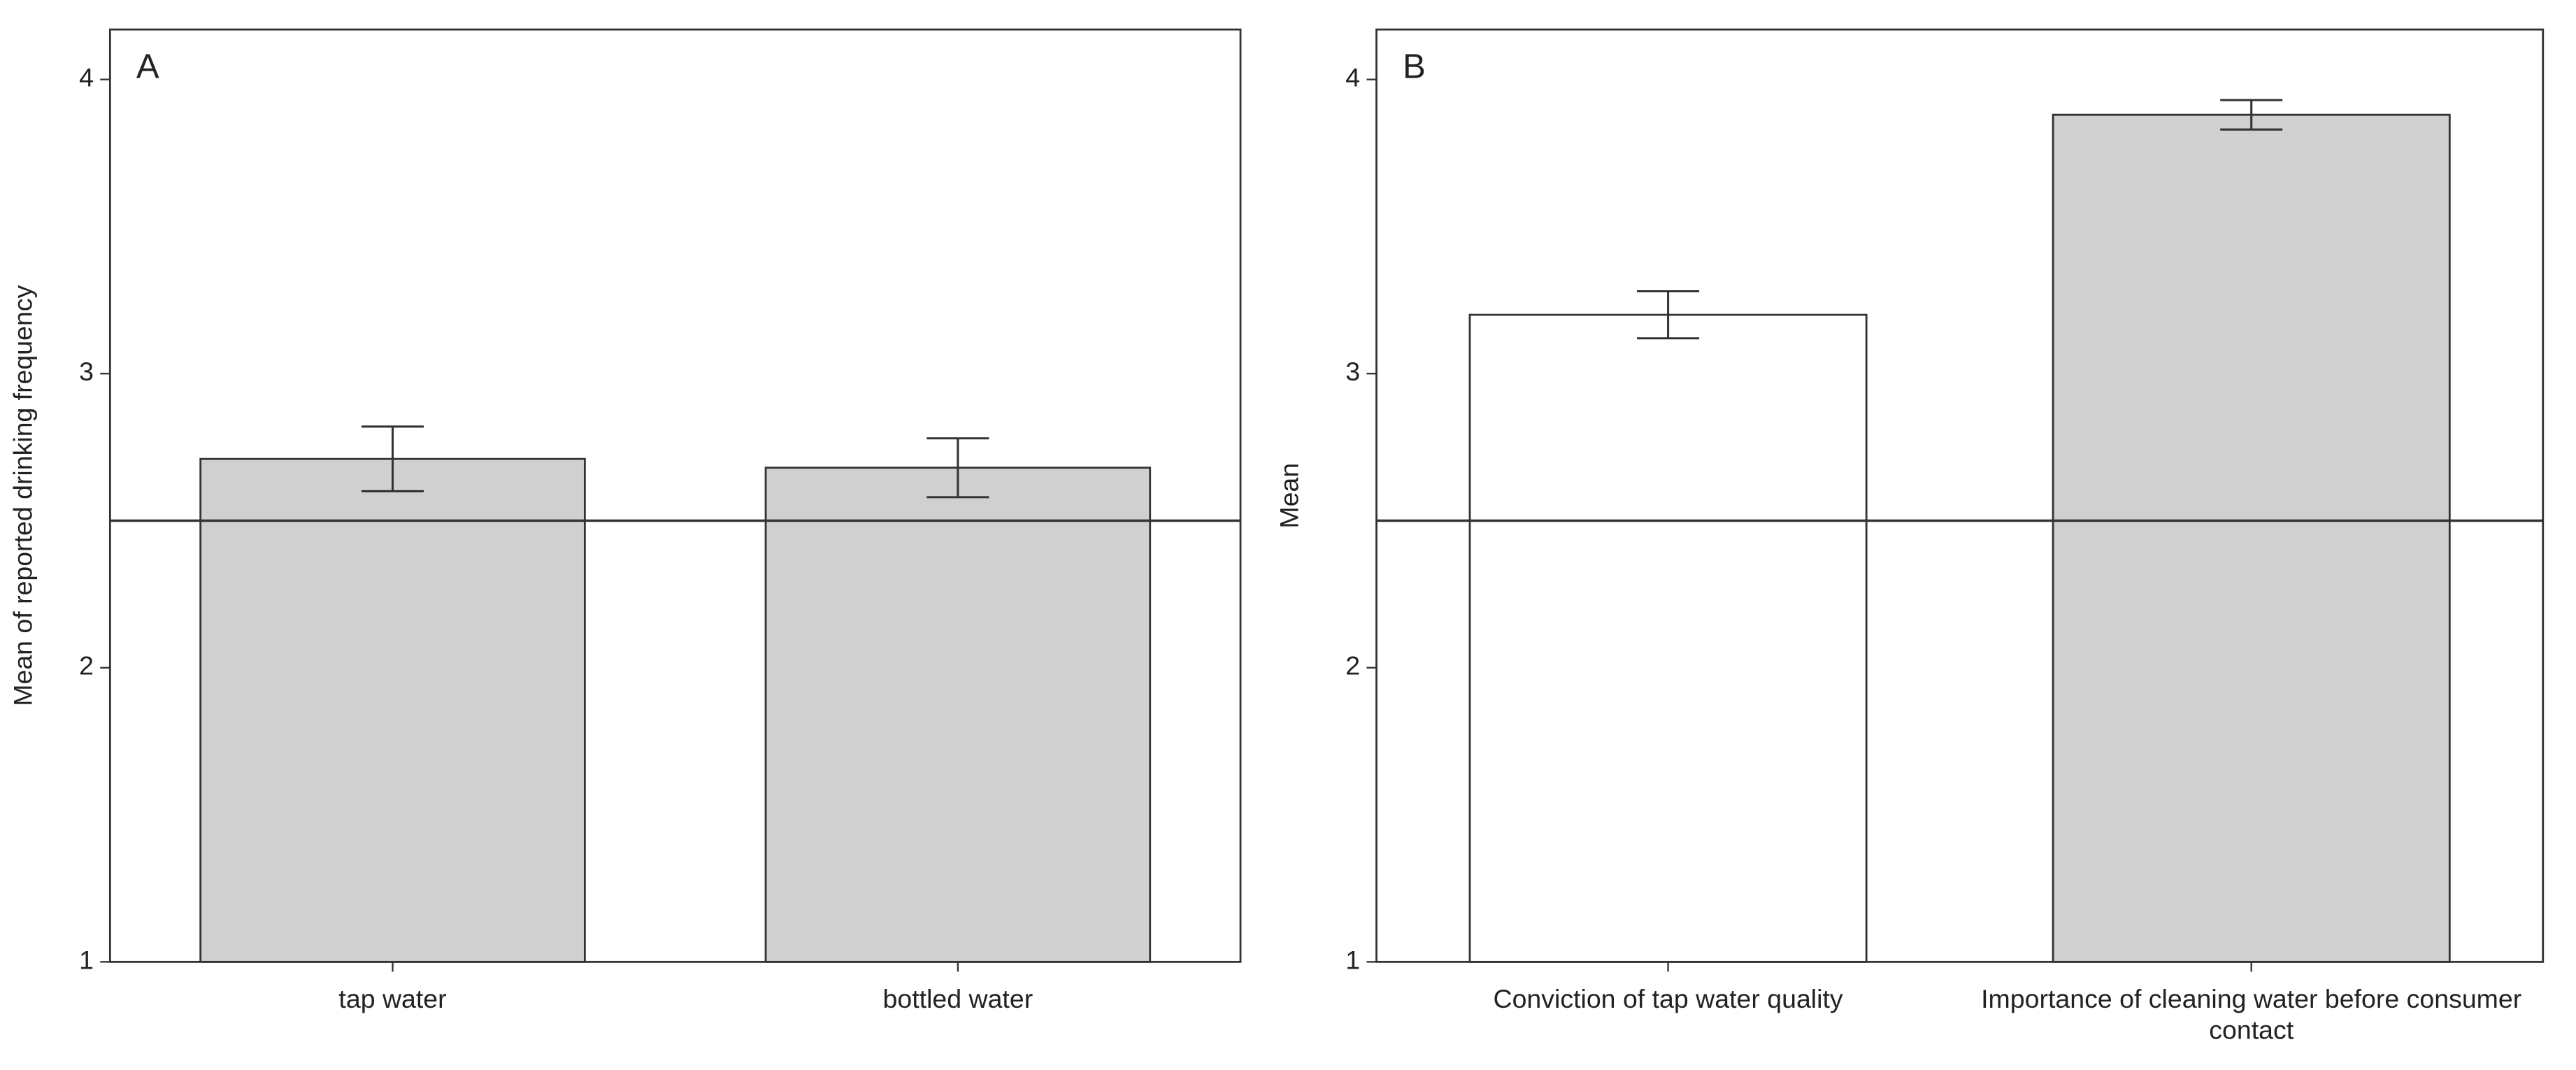 Image resolution: width=2576 pixels, height=1070 pixels. I want to click on x-tick-label-box: bottled water, so click(957, 1000).